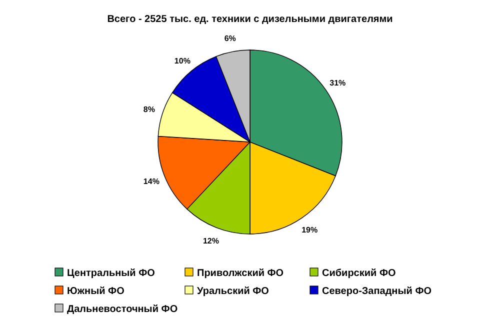 The height and width of the screenshot is (328, 500). Describe the element at coordinates (359, 273) in the screenshot. I see `legend-label: Сибирский ФО` at that location.